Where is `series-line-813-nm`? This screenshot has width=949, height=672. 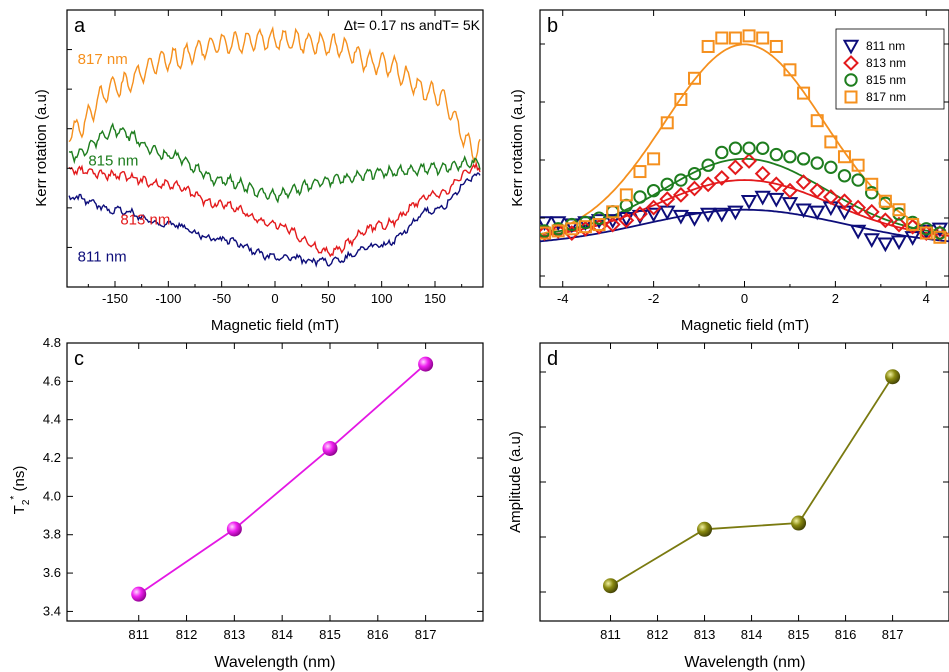 series-line-813-nm is located at coordinates (274, 209).